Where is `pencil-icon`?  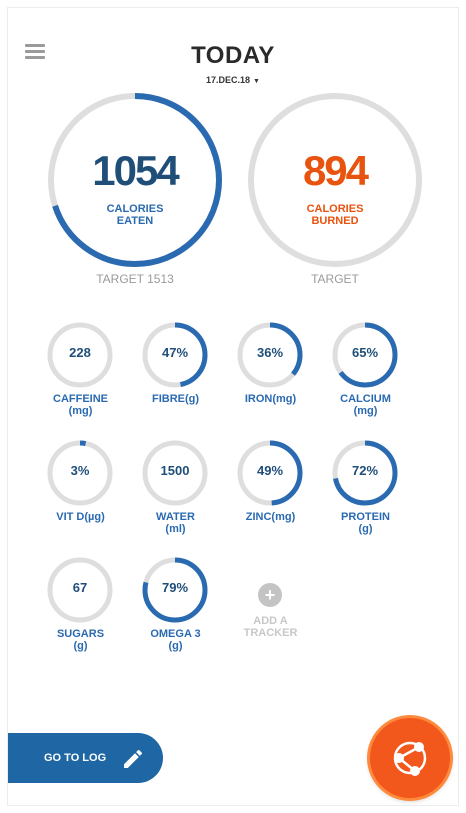
pencil-icon is located at coordinates (133, 758).